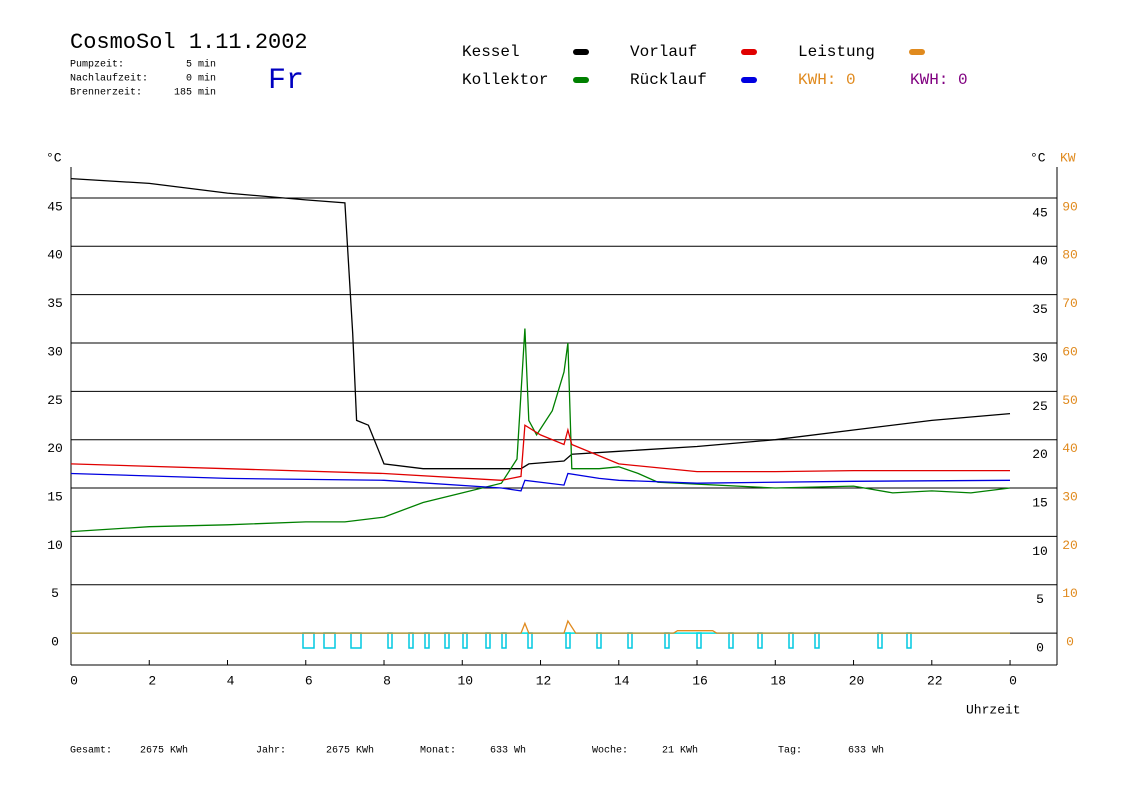  Describe the element at coordinates (1070, 400) in the screenshot. I see `y2-tick-label: 50` at that location.